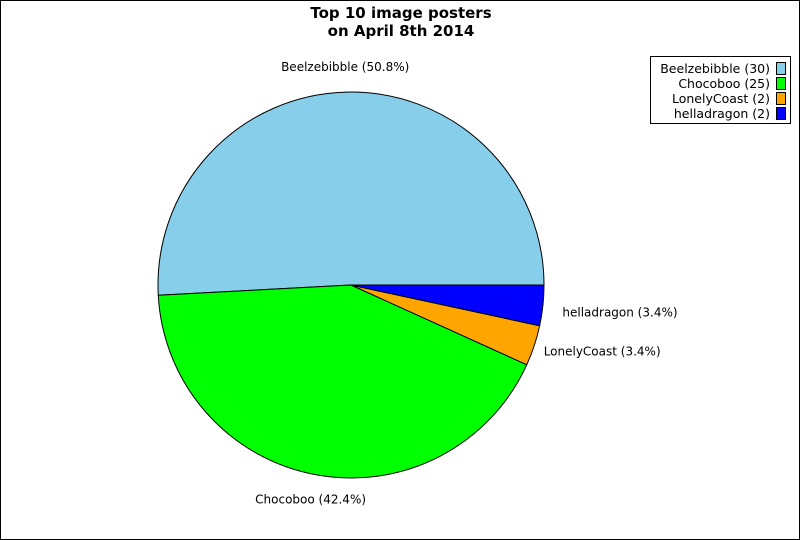  I want to click on slice-label-lonelycoast: LonelyCoast (3.4%), so click(602, 351).